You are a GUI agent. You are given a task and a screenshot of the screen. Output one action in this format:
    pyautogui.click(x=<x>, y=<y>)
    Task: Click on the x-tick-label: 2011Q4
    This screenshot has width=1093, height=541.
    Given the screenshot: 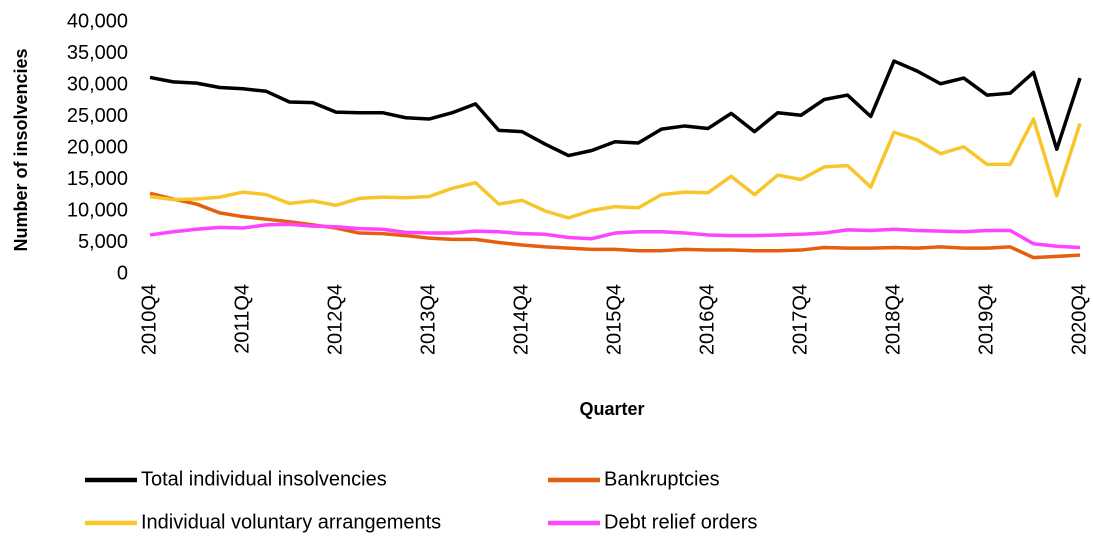 What is the action you would take?
    pyautogui.click(x=242, y=319)
    